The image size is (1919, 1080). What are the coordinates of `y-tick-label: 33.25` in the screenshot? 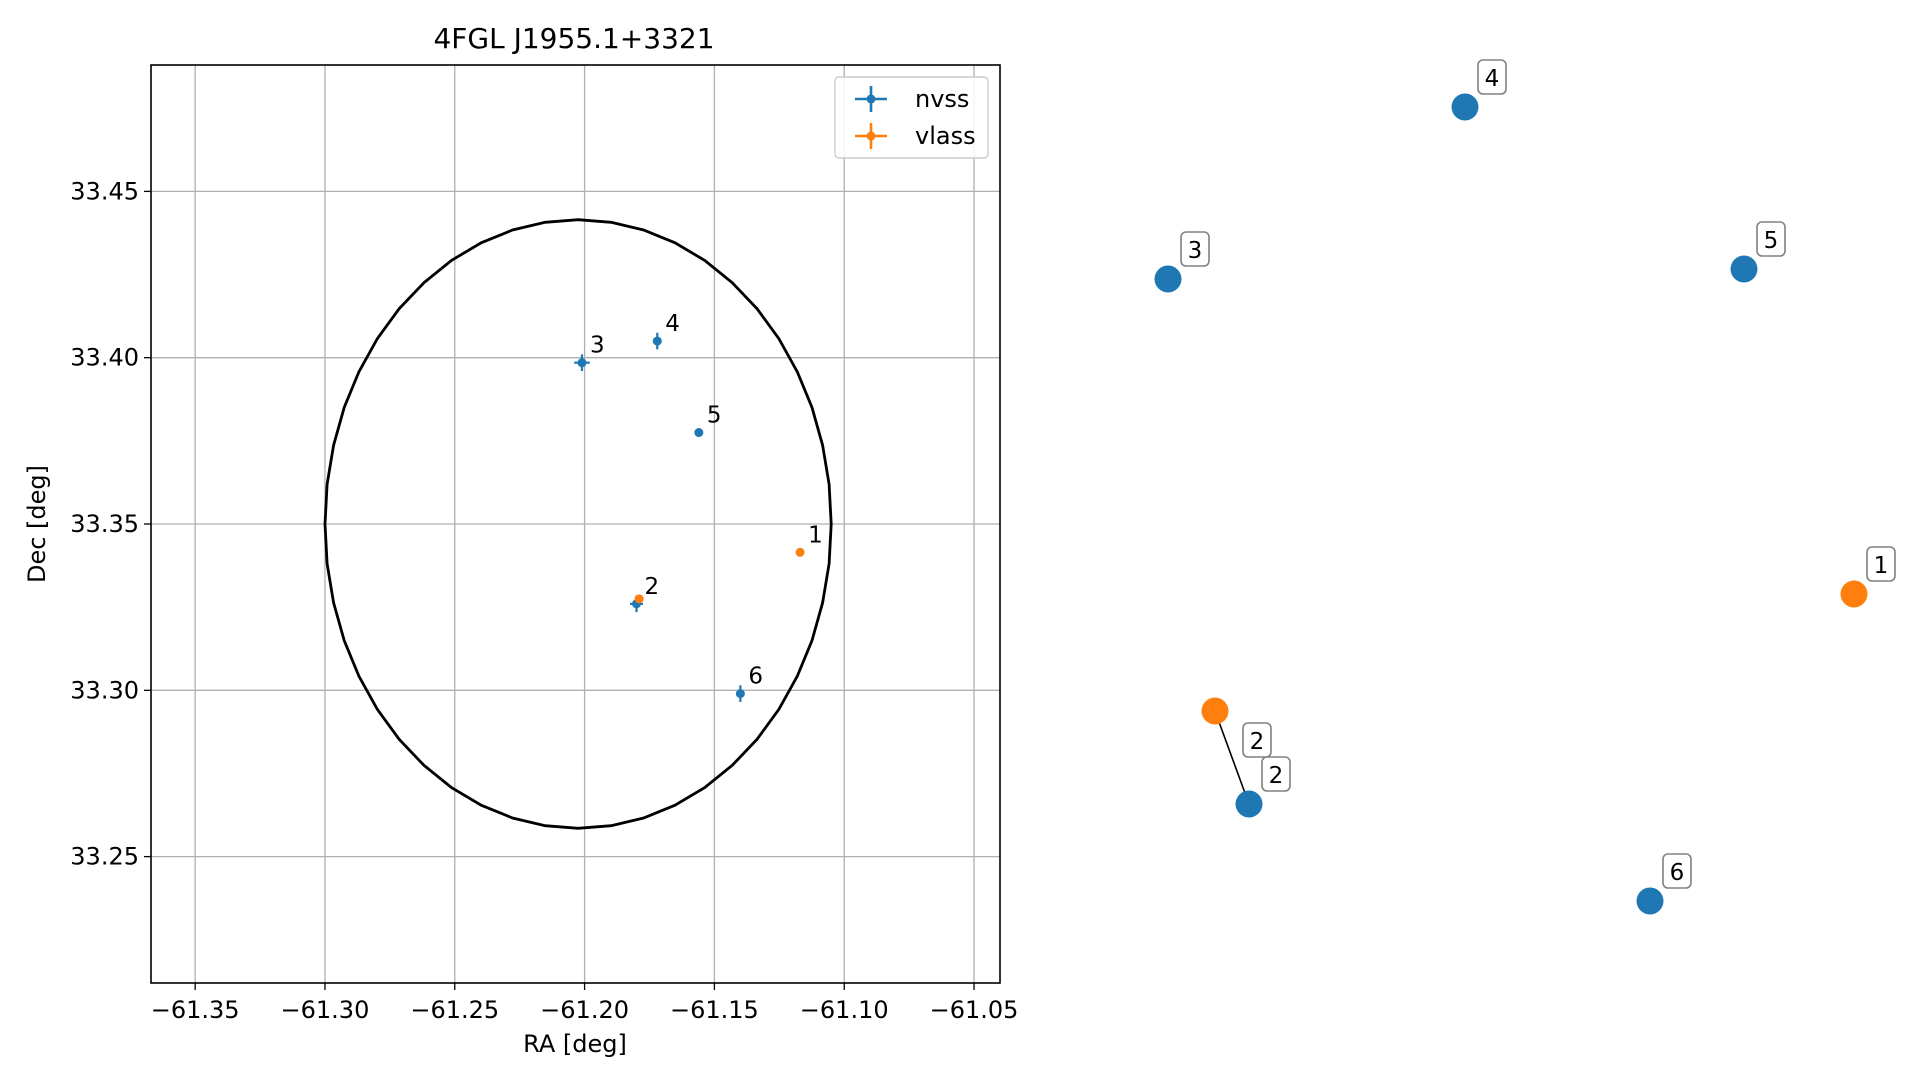 It's located at (104, 857).